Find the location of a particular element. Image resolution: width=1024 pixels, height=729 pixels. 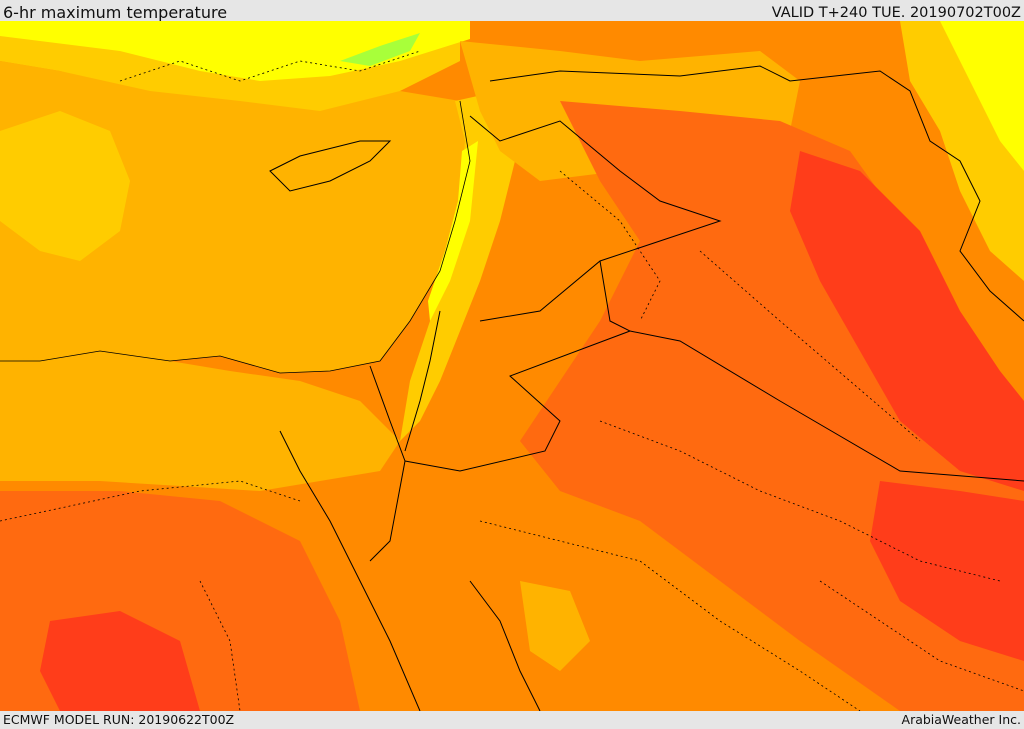

credit: ArabiaWeather Inc. is located at coordinates (961, 719).